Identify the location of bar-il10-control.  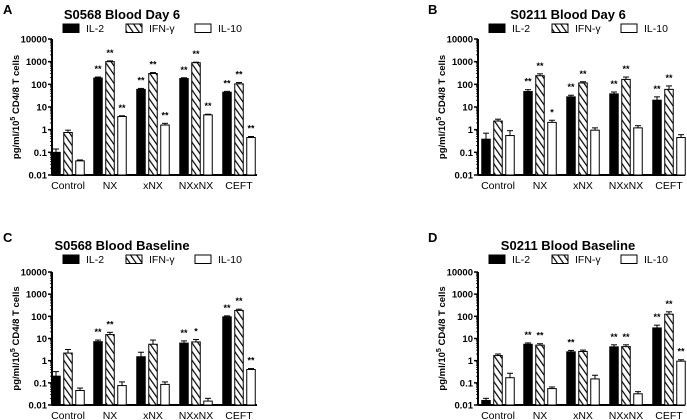
(510, 155).